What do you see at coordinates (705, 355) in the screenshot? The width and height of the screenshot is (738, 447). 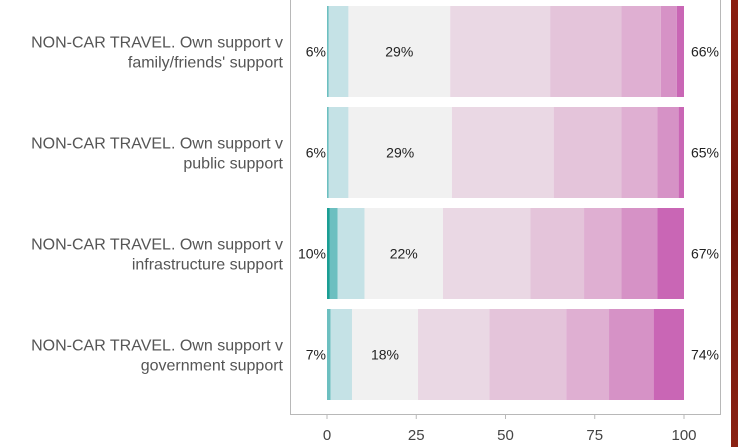 I see `right-pct-label: 74%` at bounding box center [705, 355].